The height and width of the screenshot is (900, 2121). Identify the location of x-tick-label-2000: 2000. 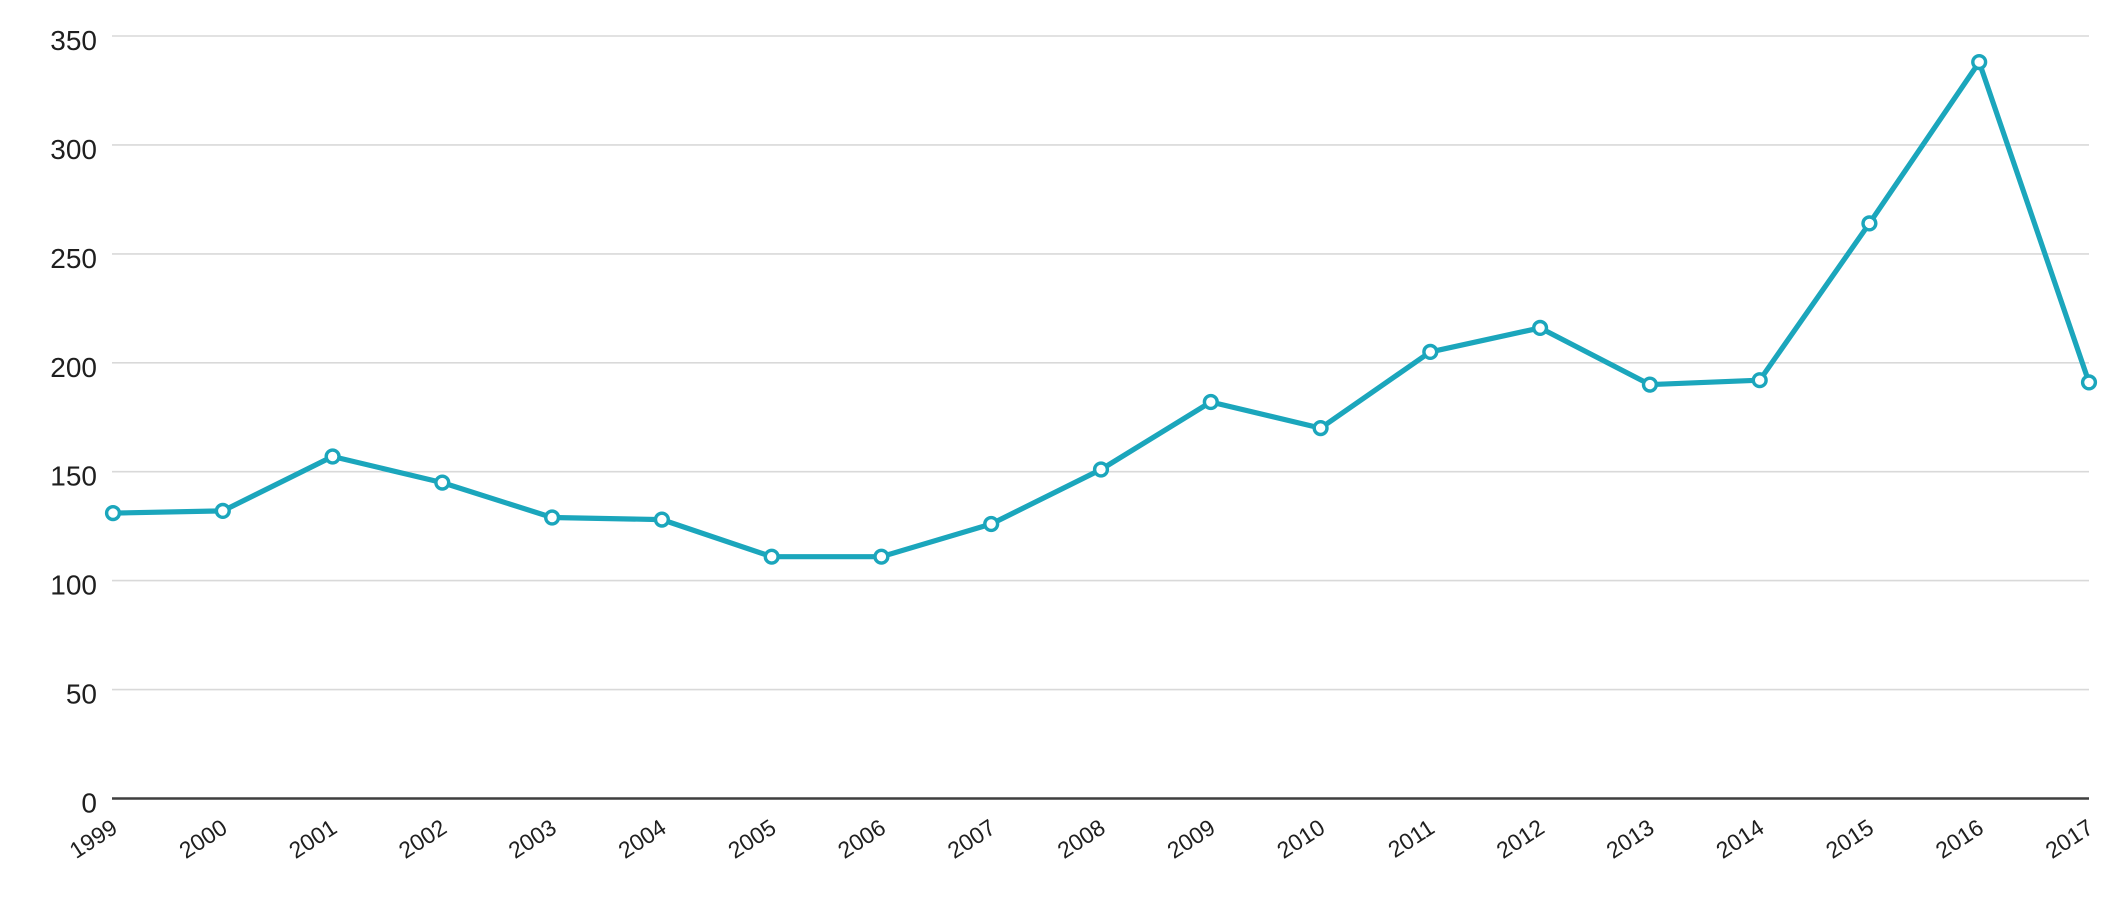
(202, 839).